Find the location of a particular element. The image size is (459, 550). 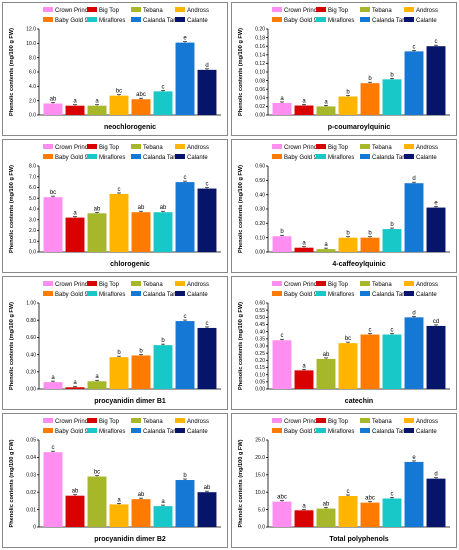

y-tick-label: 0.40 is located at coordinates (260, 195).